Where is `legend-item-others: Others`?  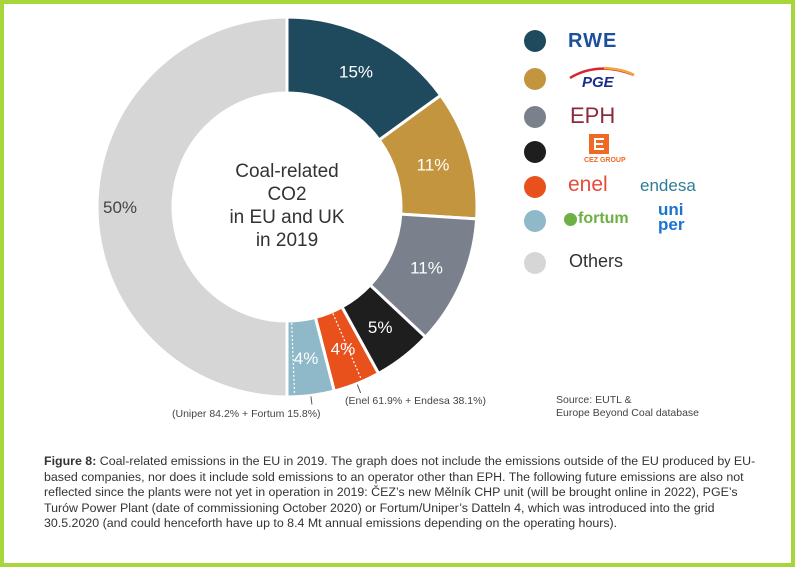
legend-item-others: Others is located at coordinates (634, 264).